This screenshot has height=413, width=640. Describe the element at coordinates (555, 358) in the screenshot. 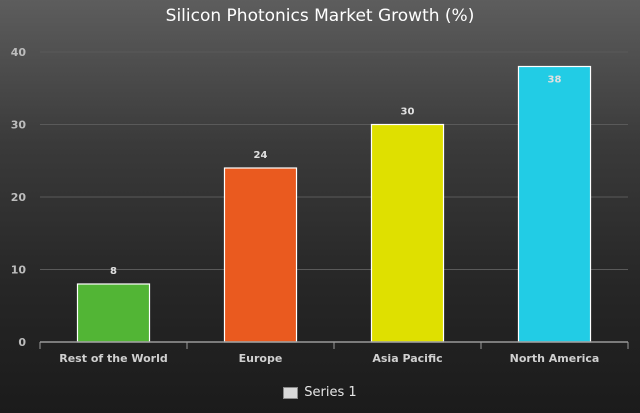

I see `x-tick-label-north-america: North America` at that location.